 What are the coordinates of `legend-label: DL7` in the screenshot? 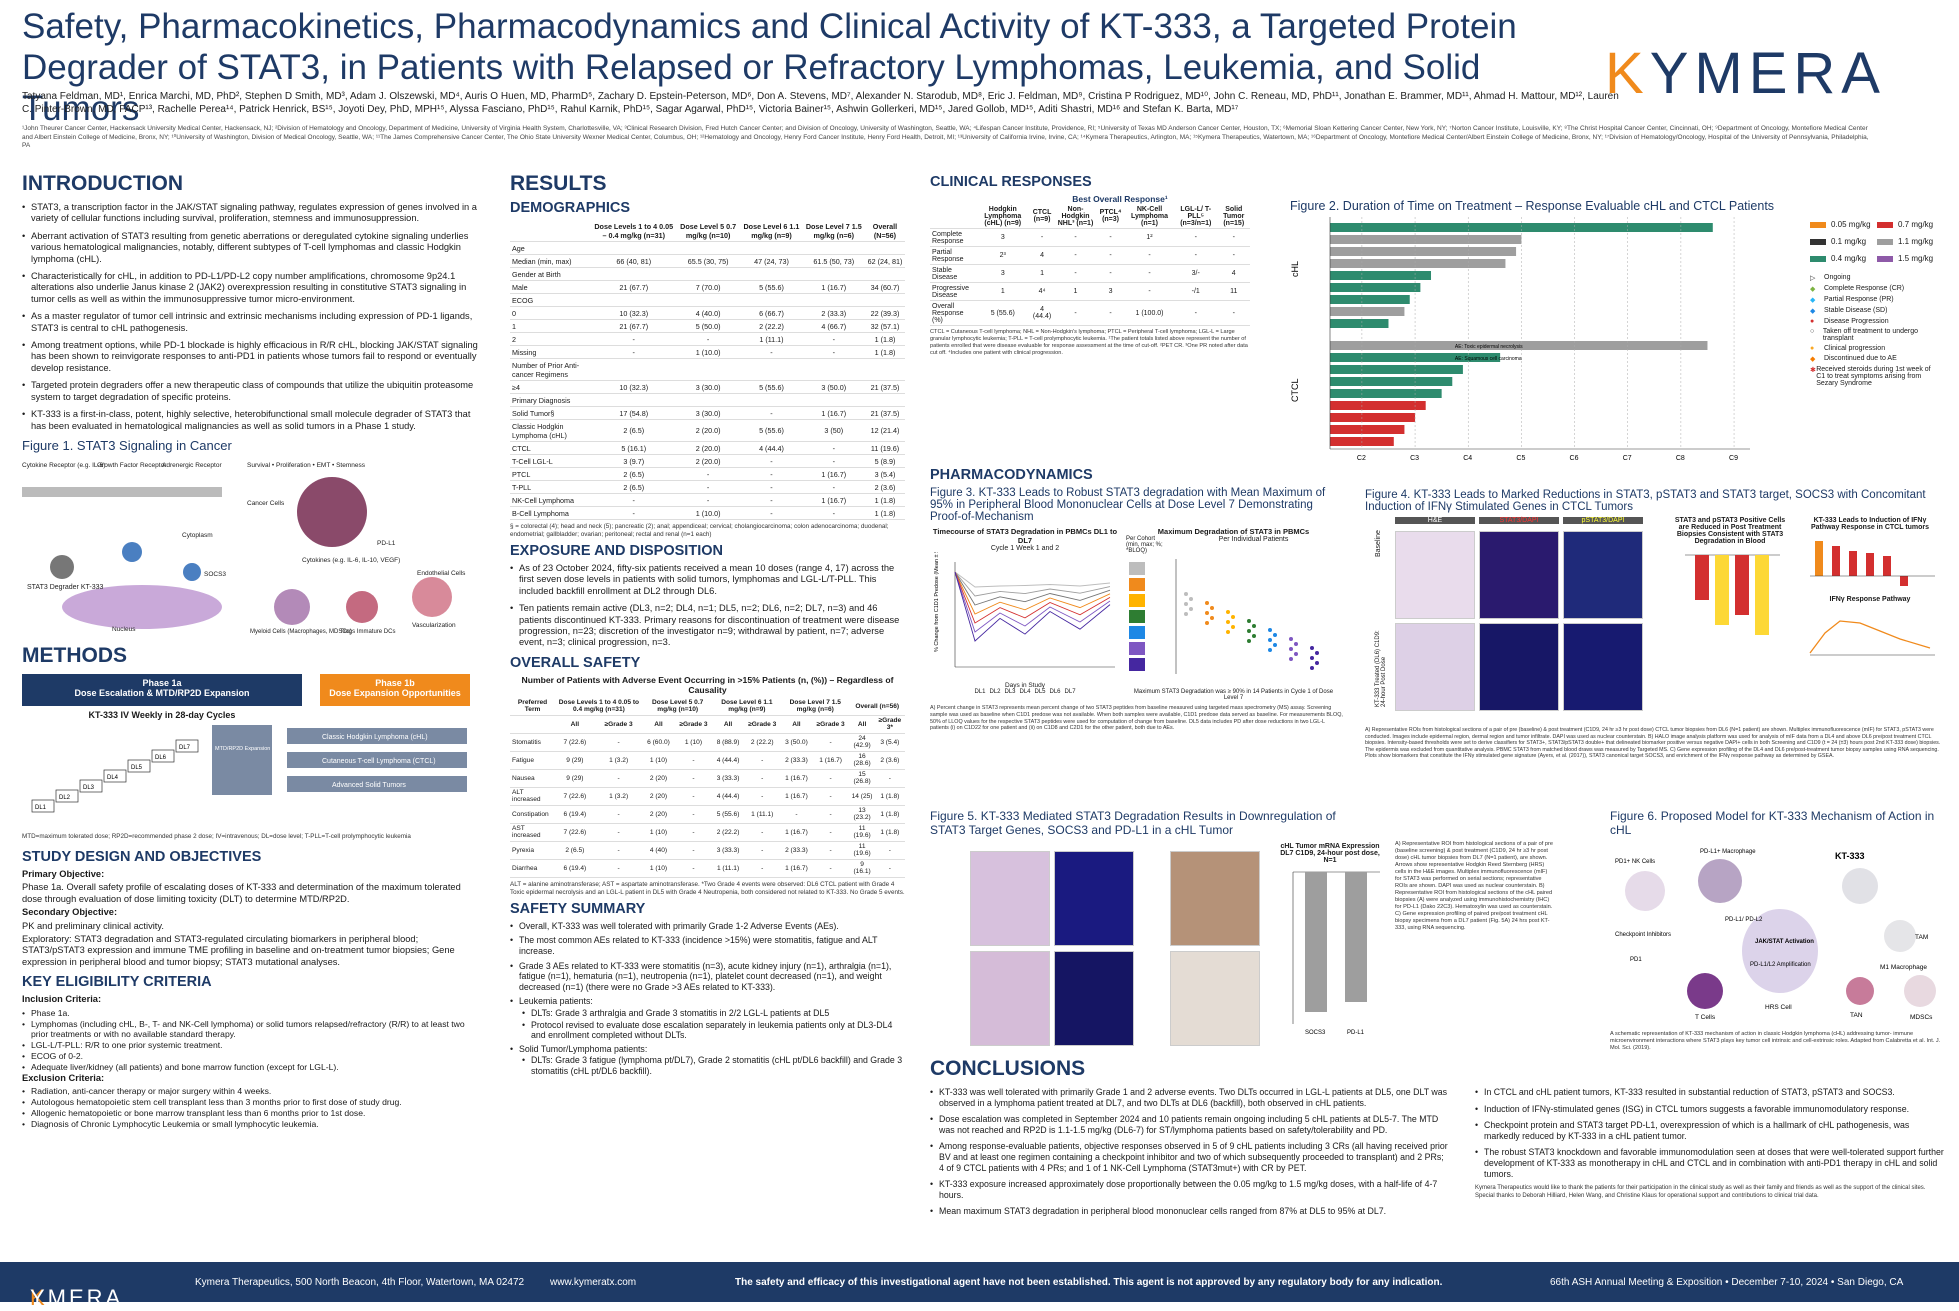 It's located at (1070, 692).